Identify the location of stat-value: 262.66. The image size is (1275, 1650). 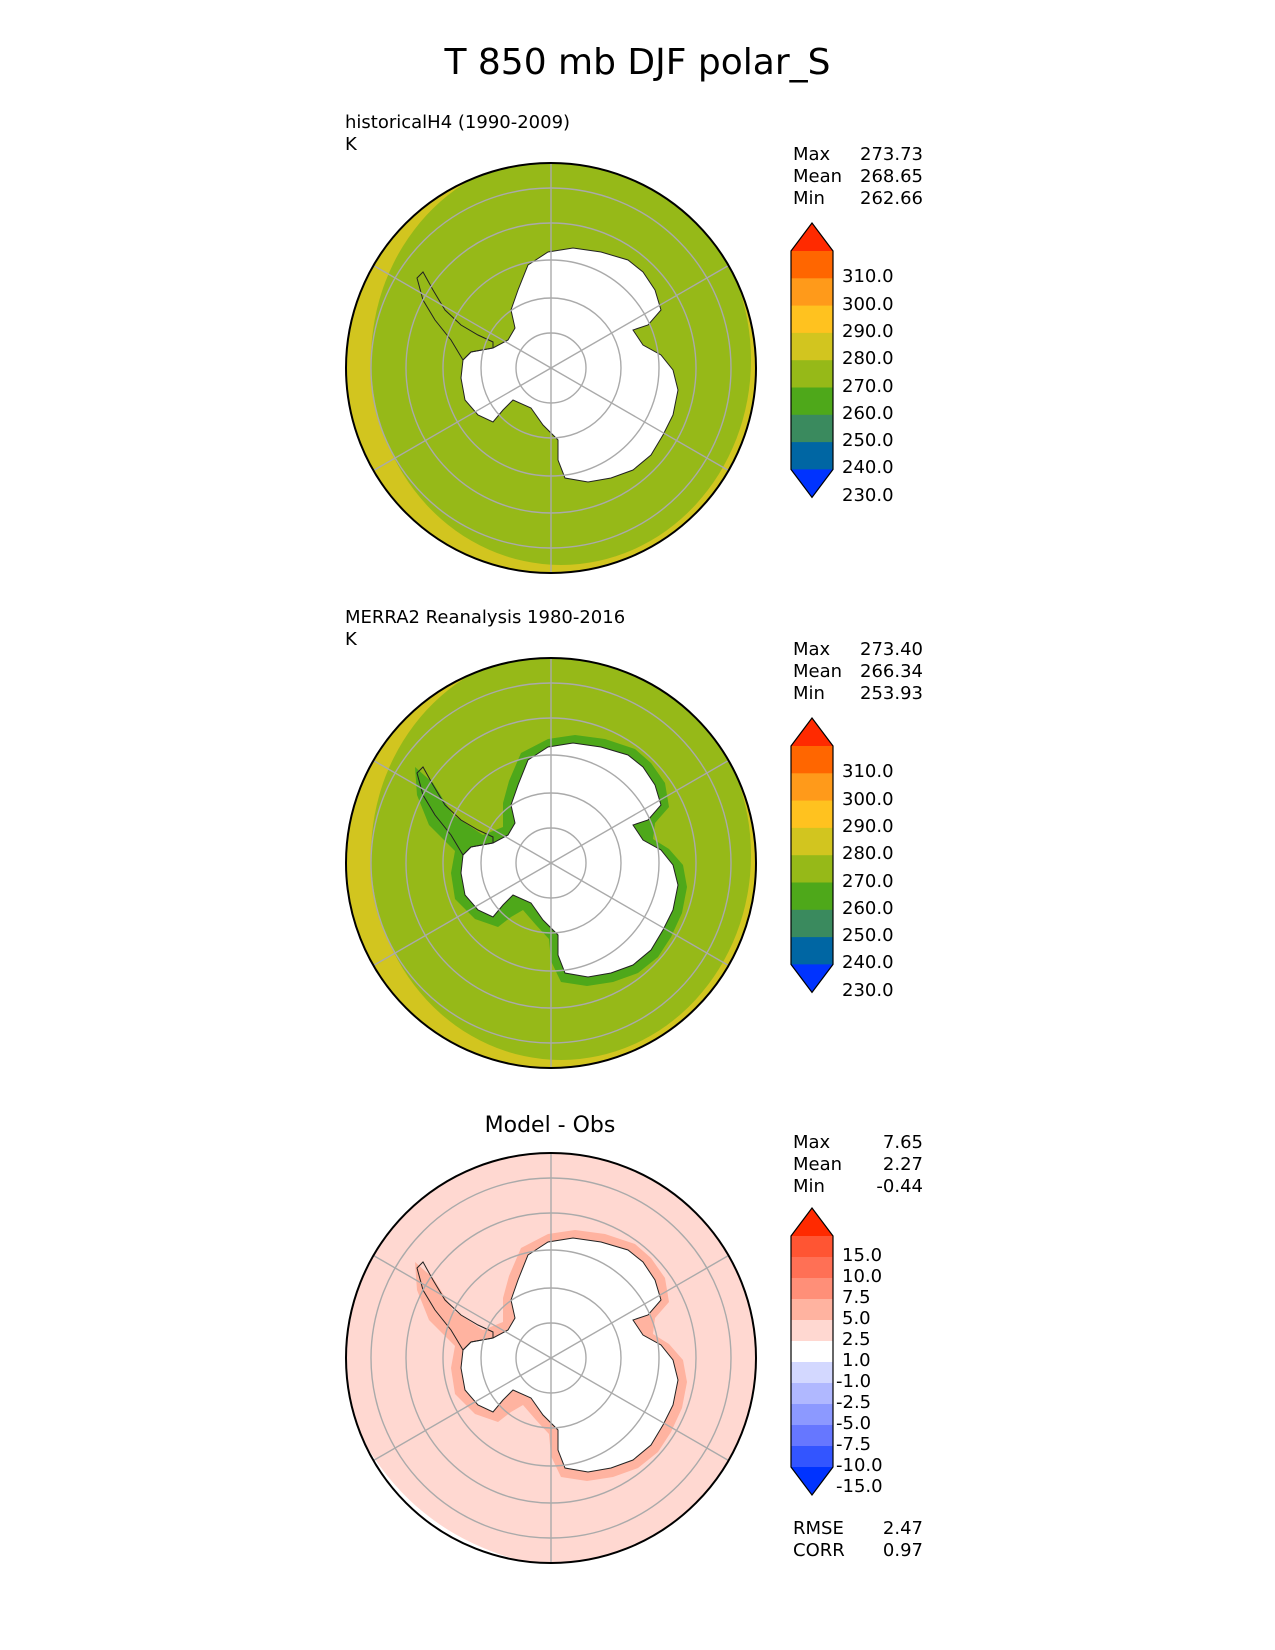
(891, 198).